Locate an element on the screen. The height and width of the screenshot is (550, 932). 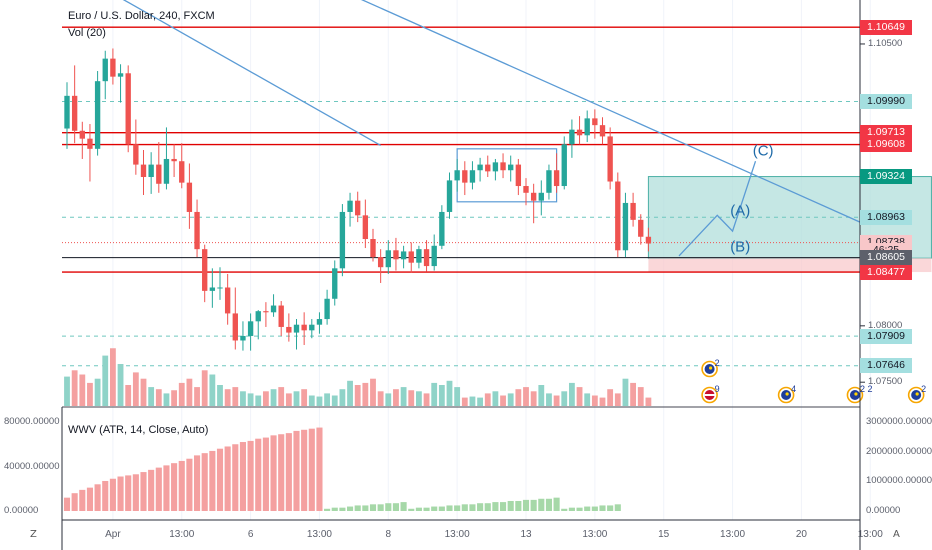
wwv-left-label: 40000.00000 is located at coordinates (32, 466).